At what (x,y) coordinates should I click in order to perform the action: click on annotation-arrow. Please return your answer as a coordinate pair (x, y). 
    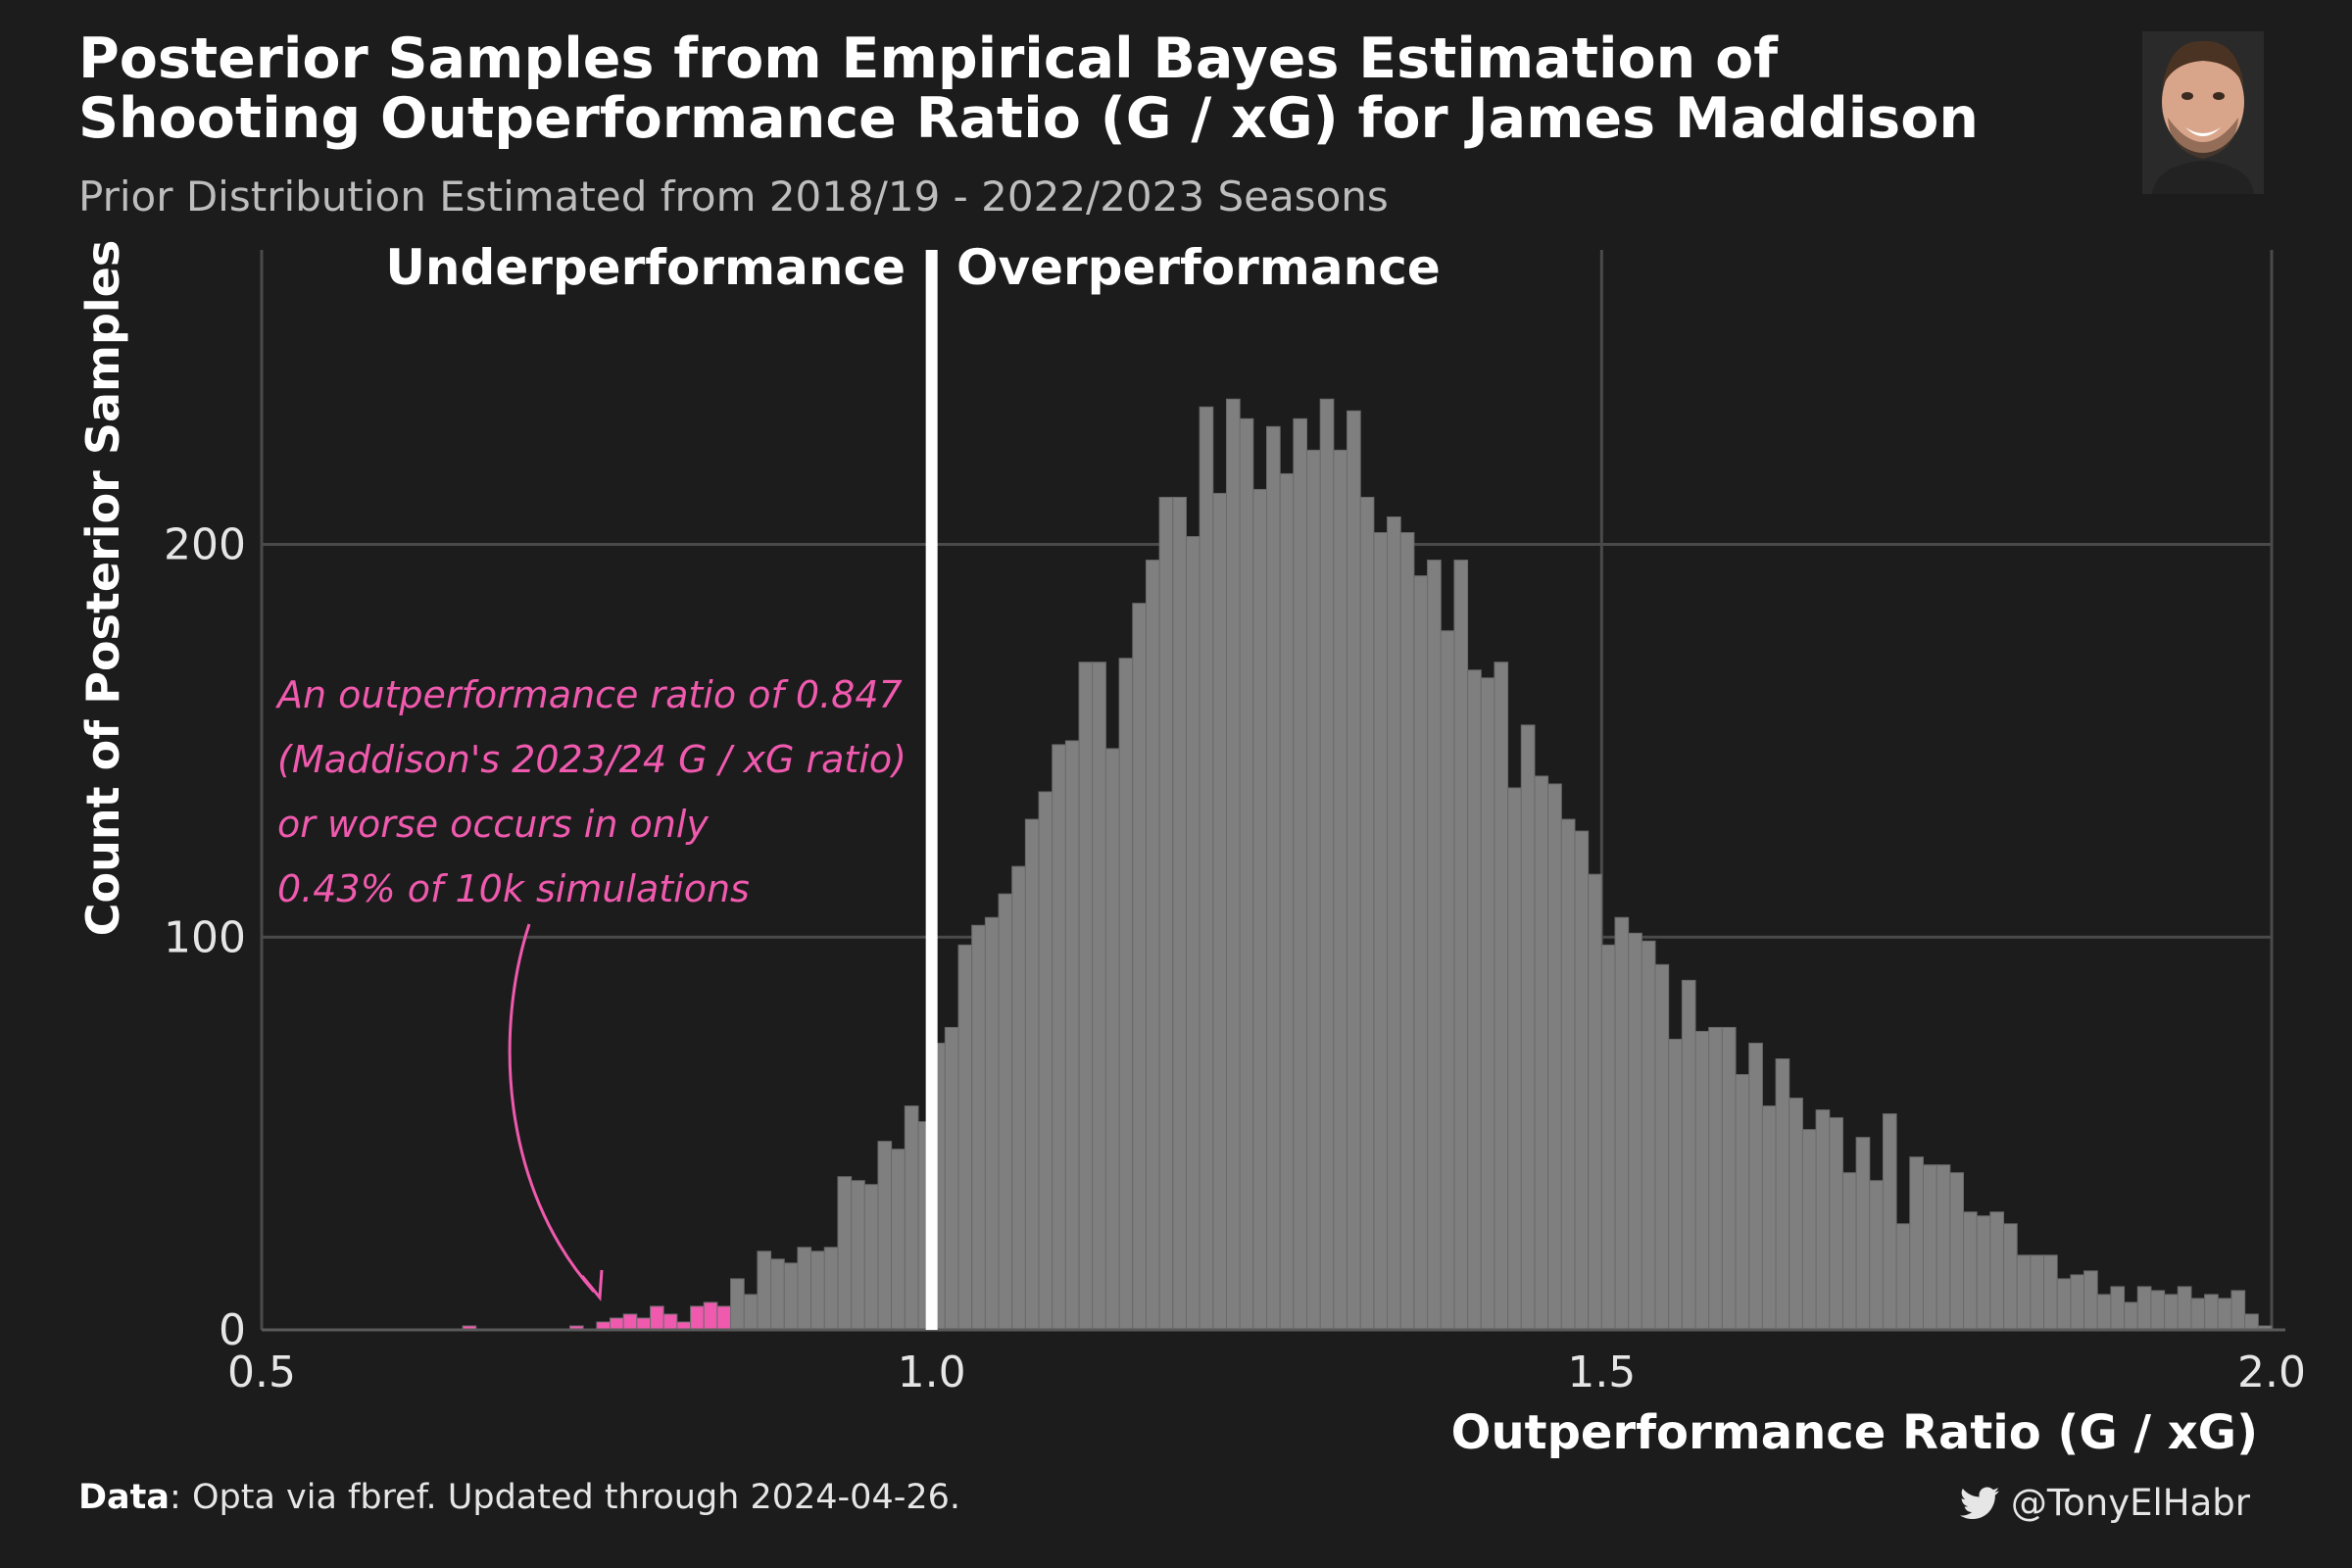
    Looking at the image, I should click on (552, 1108).